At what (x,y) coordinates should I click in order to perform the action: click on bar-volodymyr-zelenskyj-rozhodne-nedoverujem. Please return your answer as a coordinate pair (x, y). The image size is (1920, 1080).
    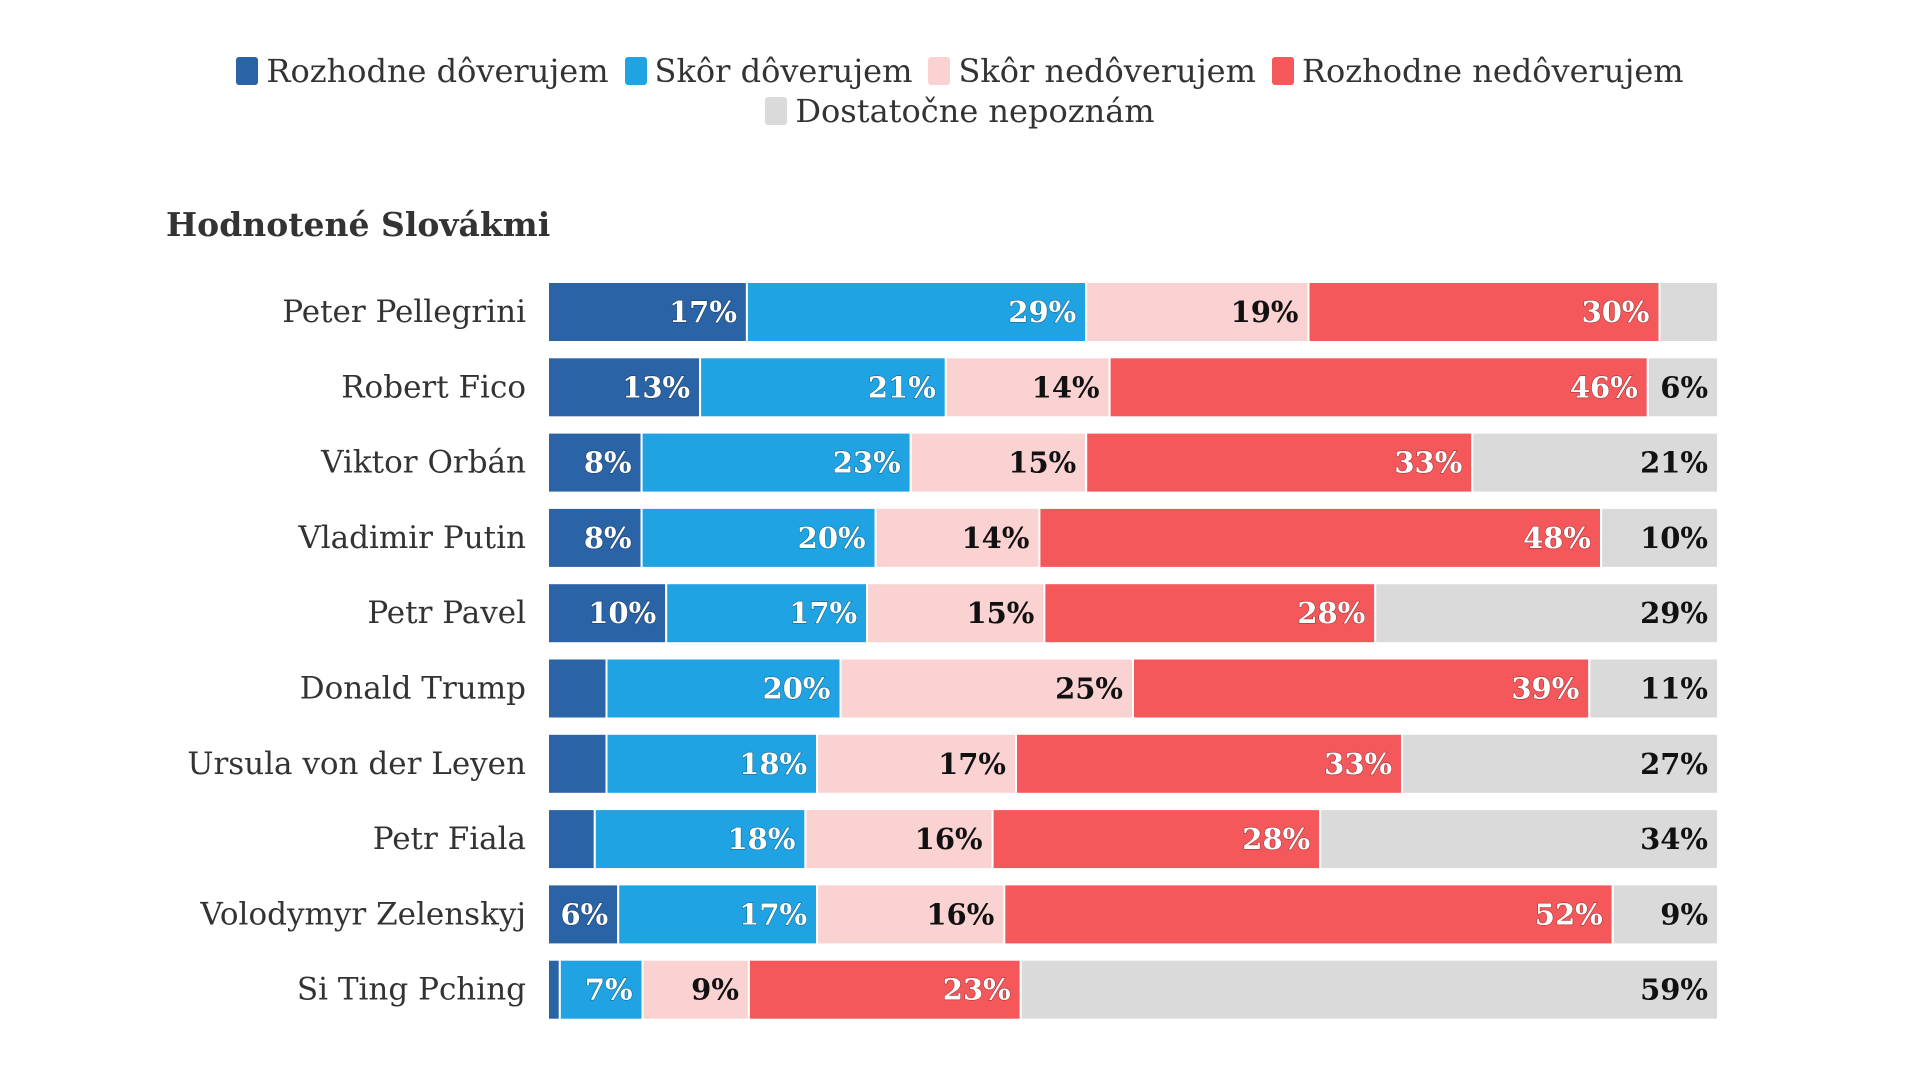
    Looking at the image, I should click on (1308, 914).